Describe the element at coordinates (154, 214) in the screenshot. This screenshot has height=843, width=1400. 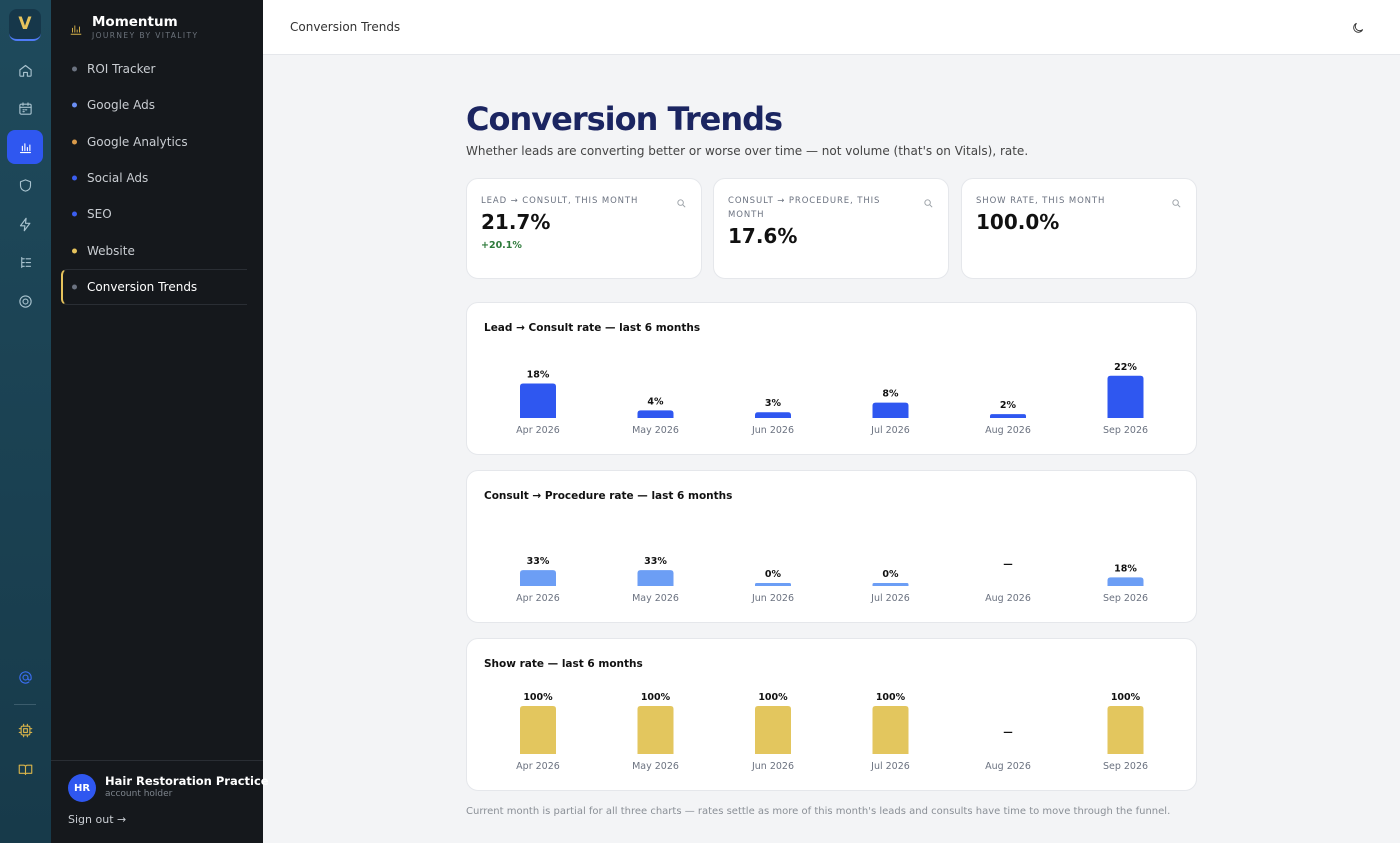
I see `sidebar-item-seo: SEO` at that location.